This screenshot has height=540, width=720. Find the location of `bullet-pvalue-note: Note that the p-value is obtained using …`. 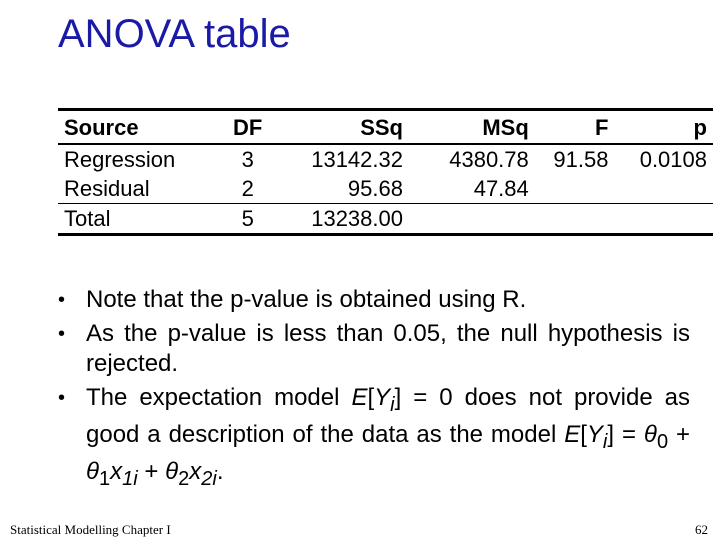

bullet-pvalue-note: Note that the p-value is obtained using … is located at coordinates (374, 300).